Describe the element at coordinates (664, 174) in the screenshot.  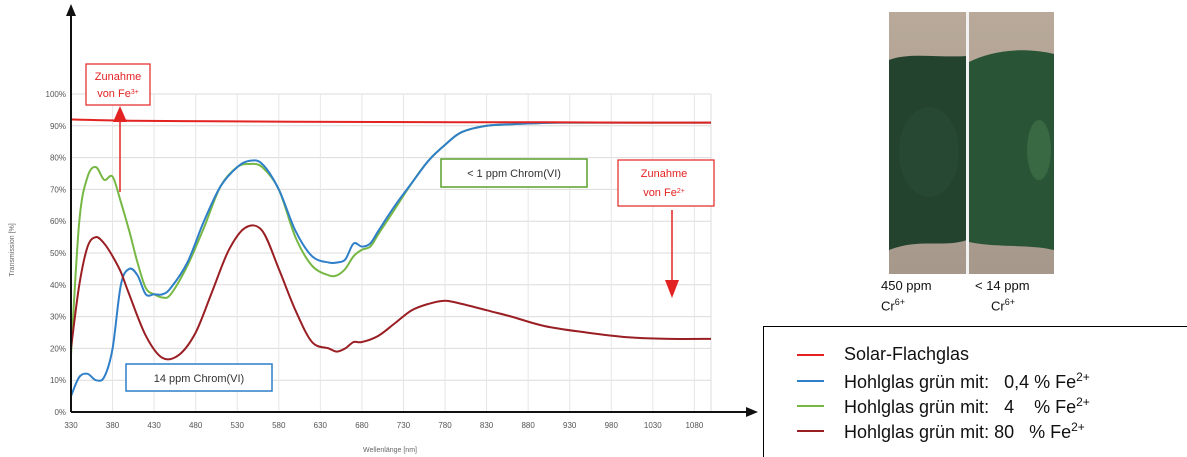
I see `annotation-fe2-line1: Zunahme` at that location.